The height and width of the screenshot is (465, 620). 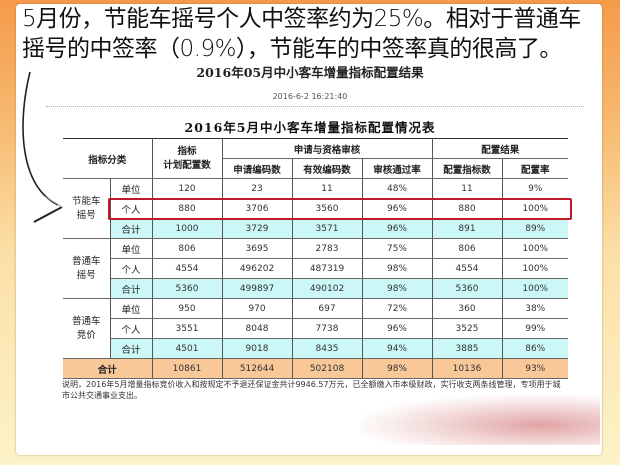 What do you see at coordinates (397, 248) in the screenshot?
I see `cell-pass: 75%` at bounding box center [397, 248].